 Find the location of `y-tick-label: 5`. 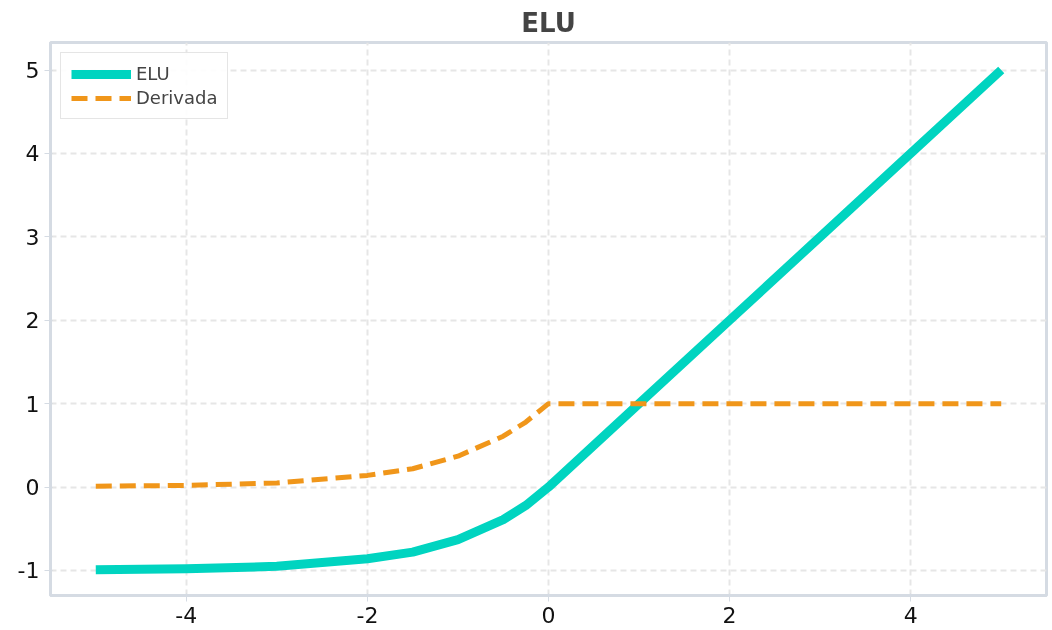

y-tick-label: 5 is located at coordinates (32, 71).